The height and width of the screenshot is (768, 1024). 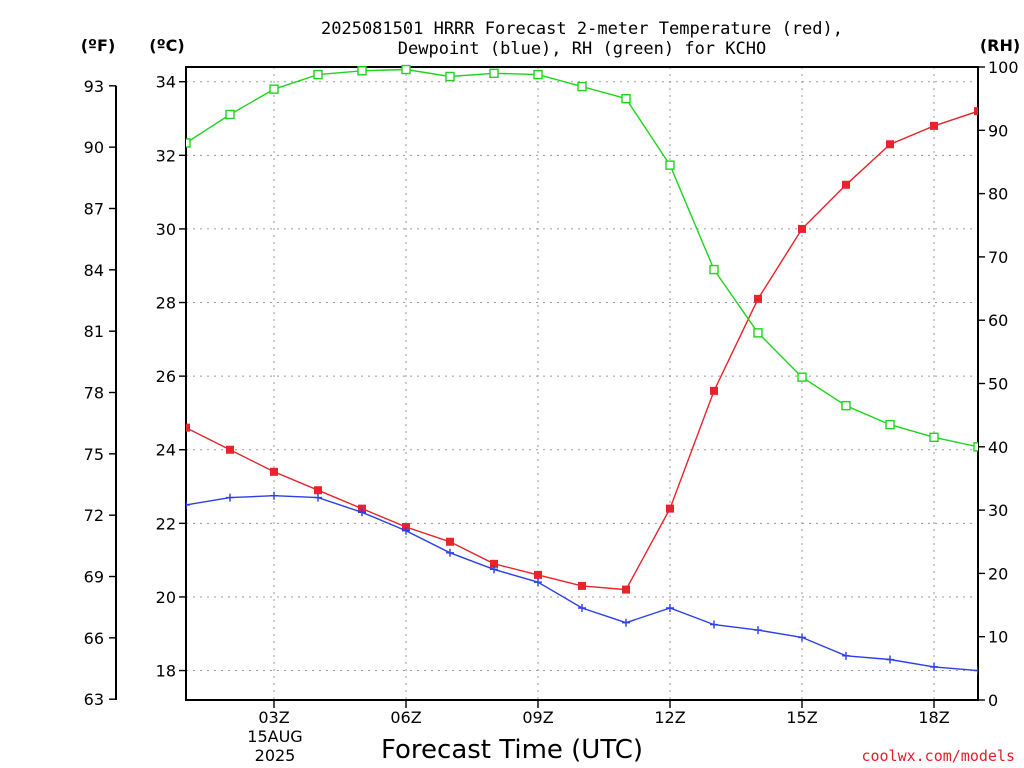 What do you see at coordinates (166, 597) in the screenshot?
I see `celsius-tick-label: 20` at bounding box center [166, 597].